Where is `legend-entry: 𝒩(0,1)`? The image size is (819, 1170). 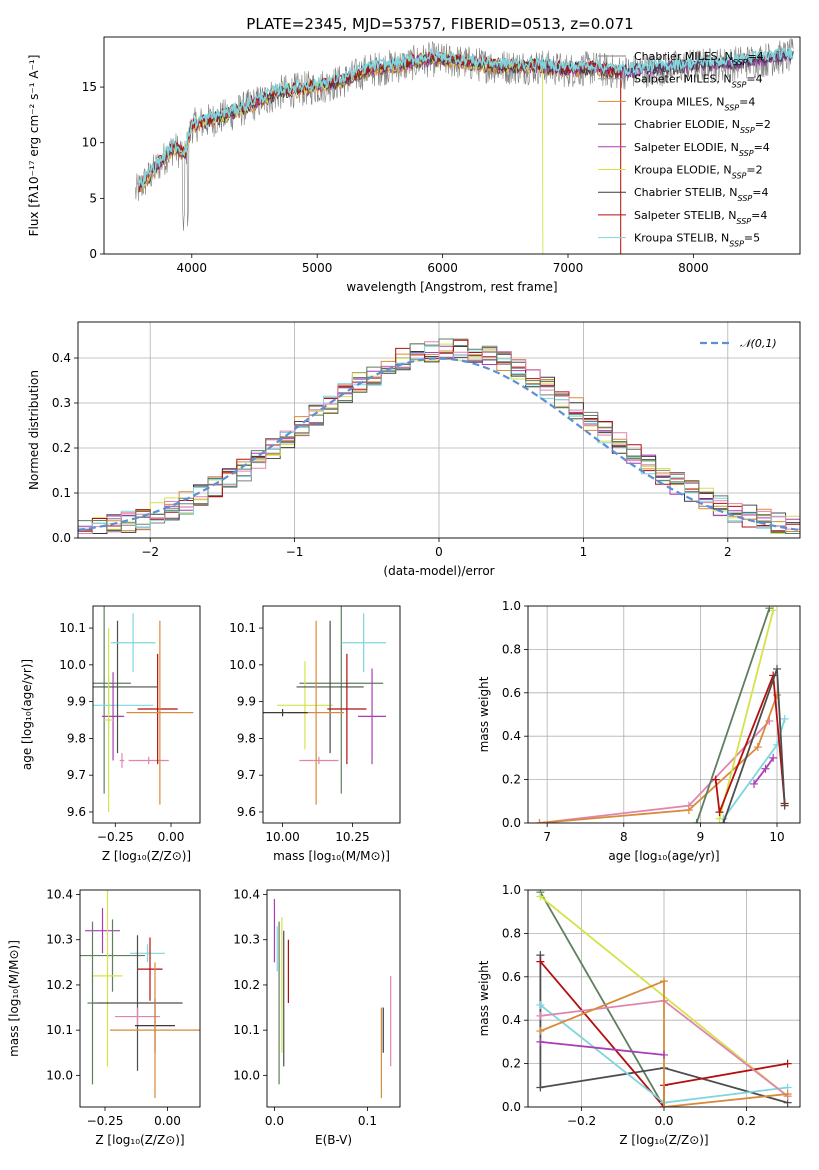
legend-entry: 𝒩(0,1) is located at coordinates (758, 343).